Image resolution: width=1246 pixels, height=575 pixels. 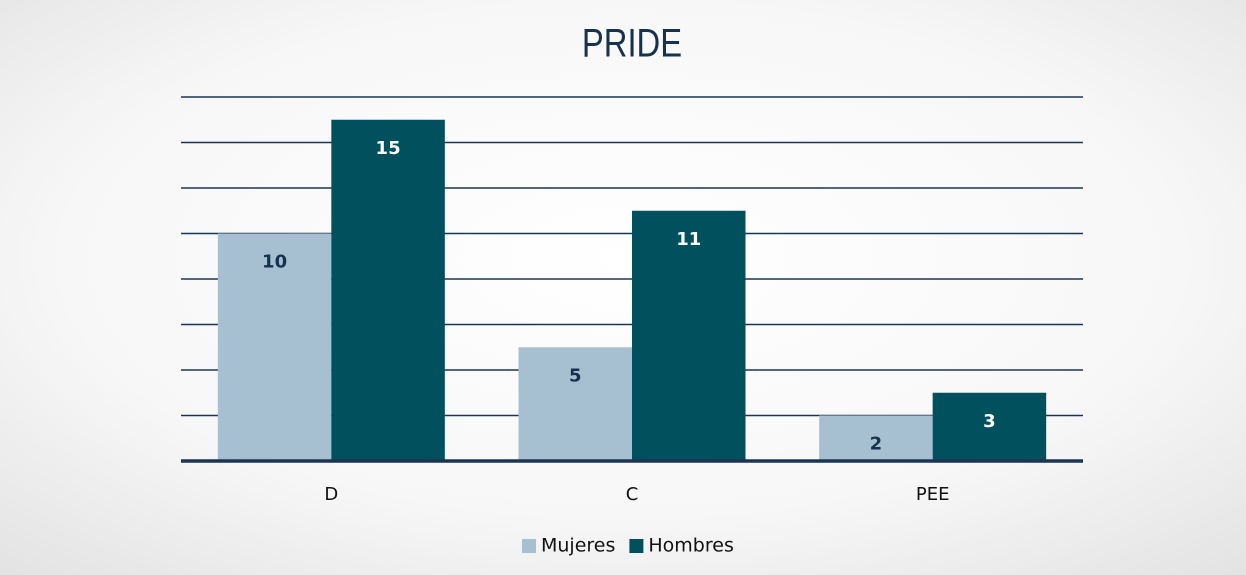 What do you see at coordinates (632, 42) in the screenshot?
I see `chart-title: PRIDE` at bounding box center [632, 42].